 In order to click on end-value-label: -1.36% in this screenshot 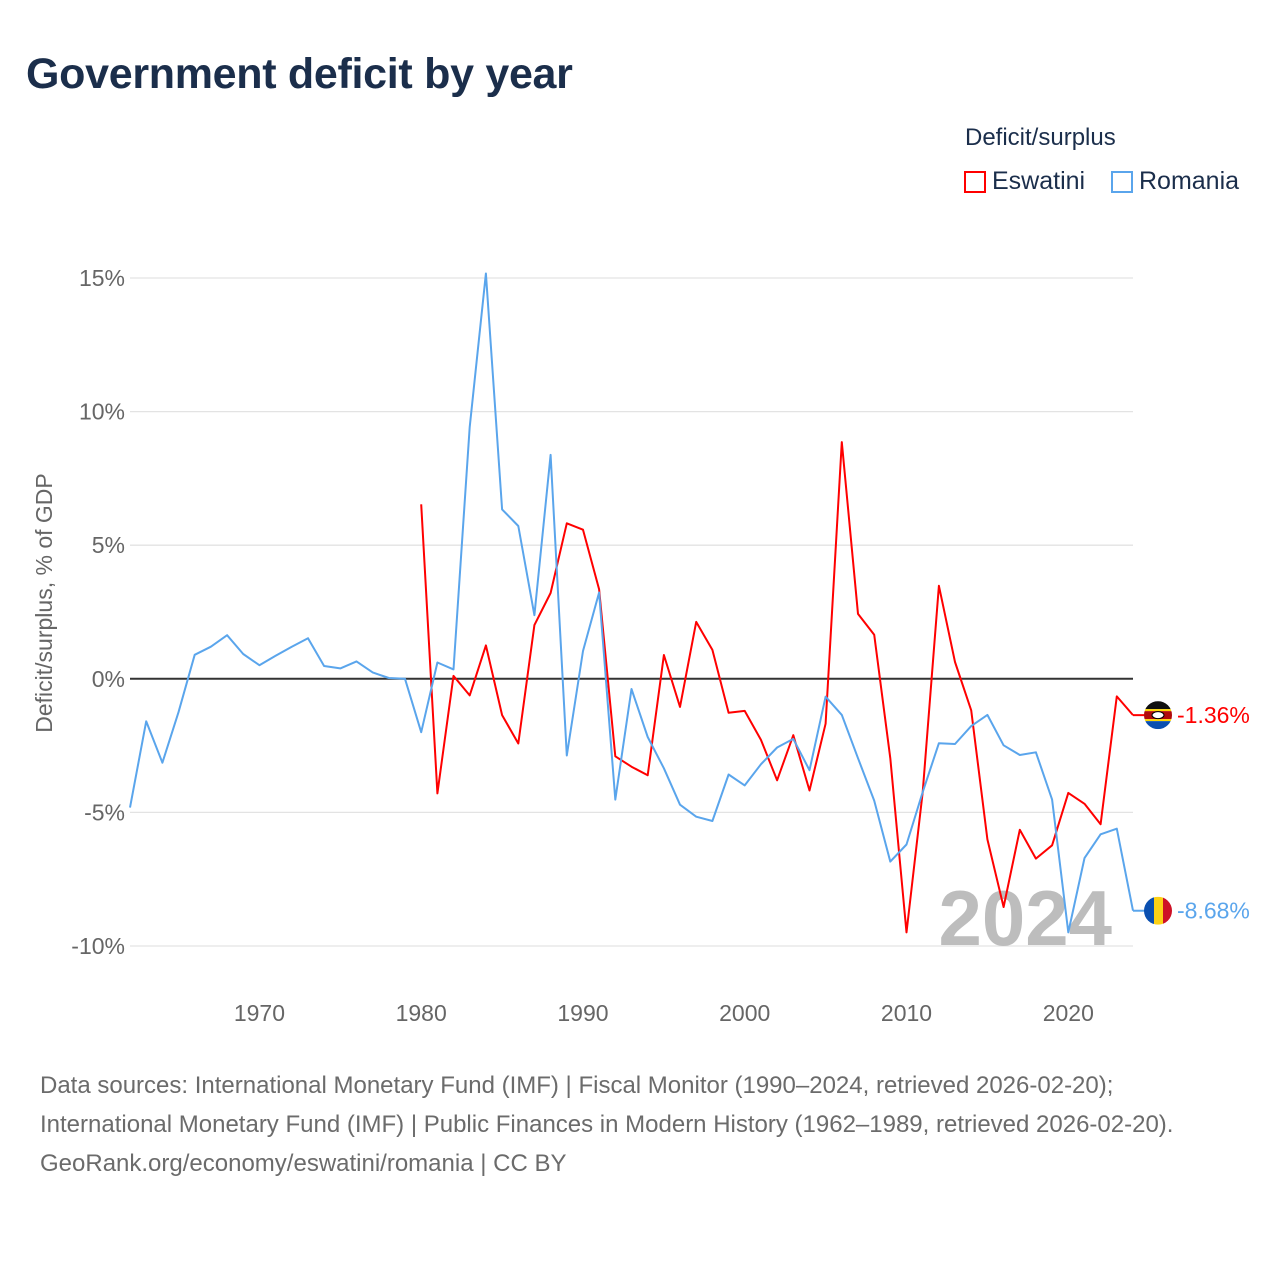, I will do `click(1213, 715)`.